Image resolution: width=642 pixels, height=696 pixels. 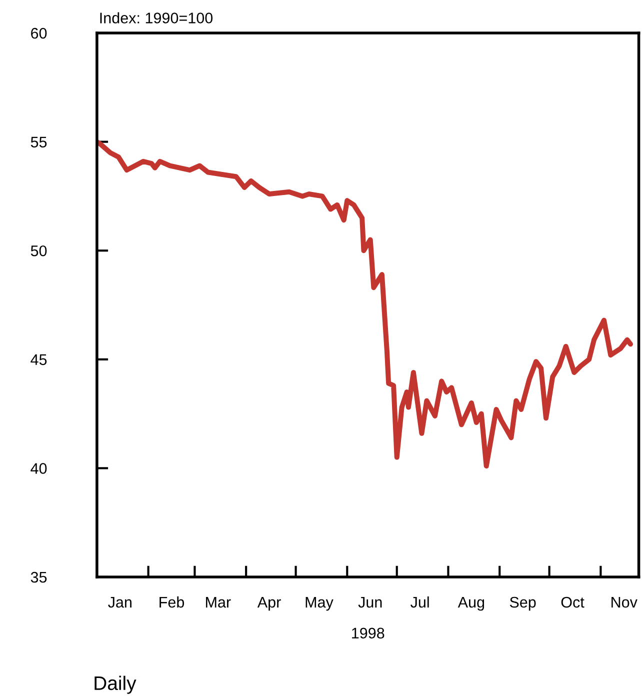 I want to click on y-tick-label: 50, so click(x=38, y=250).